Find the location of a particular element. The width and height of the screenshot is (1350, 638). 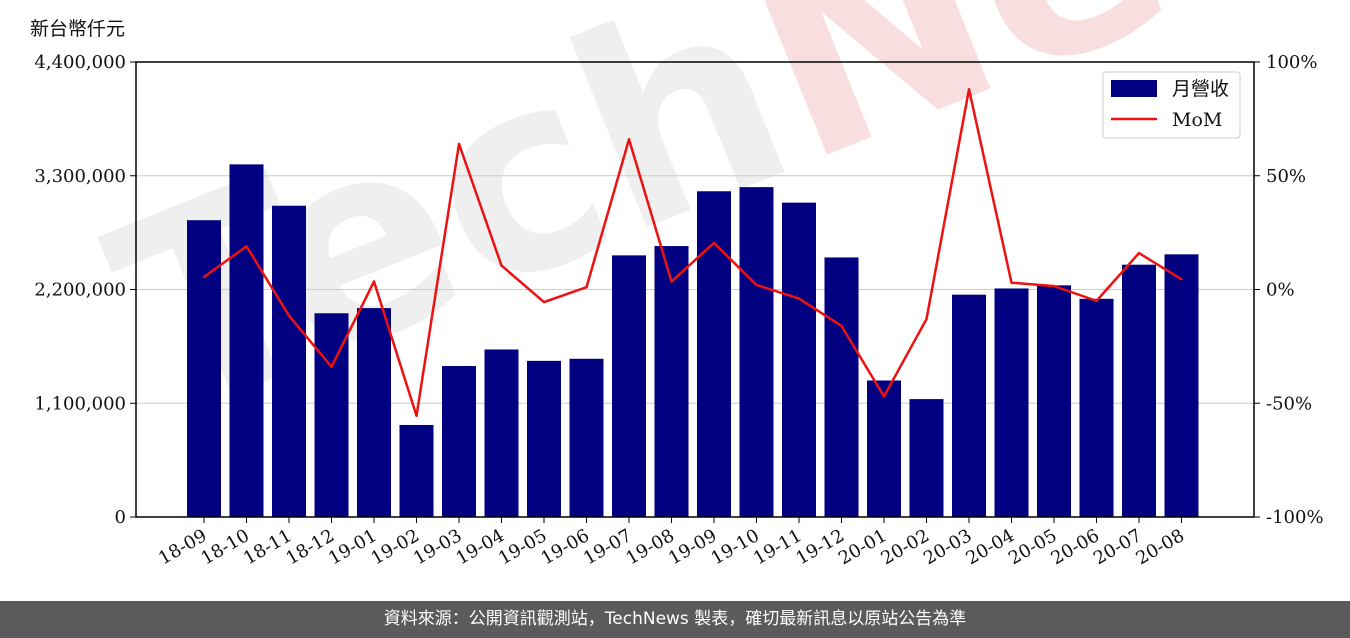

x-tick-label: 19-11 is located at coordinates (777, 547).